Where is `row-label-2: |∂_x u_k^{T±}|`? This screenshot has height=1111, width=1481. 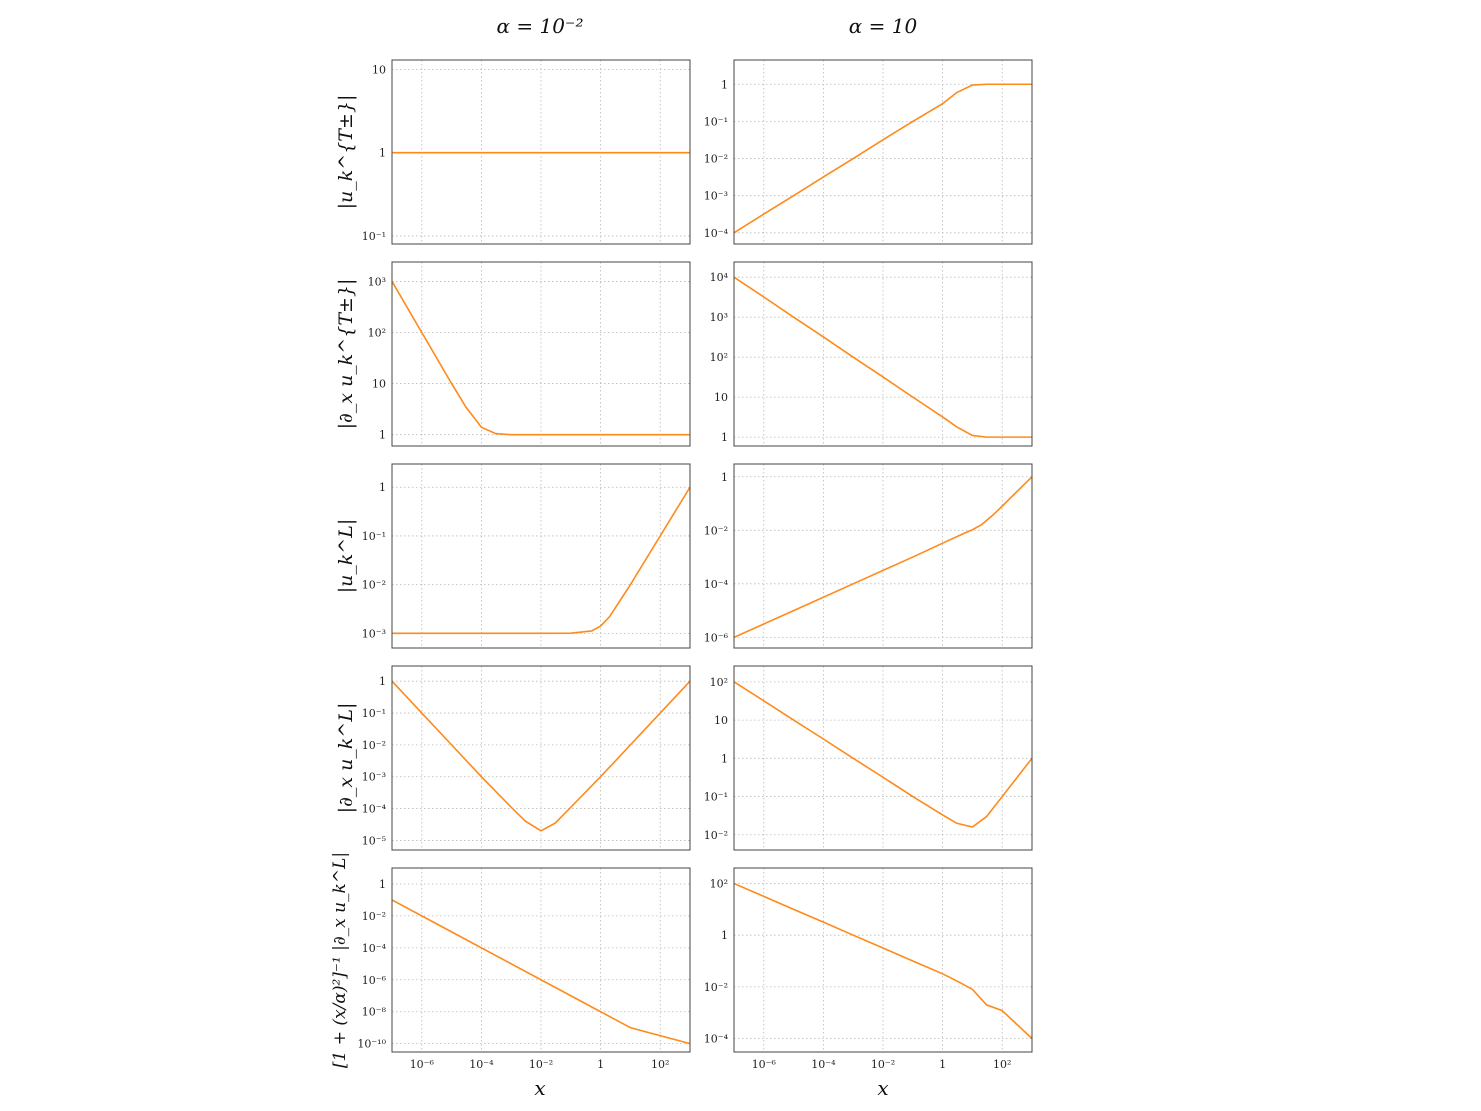 row-label-2: |∂_x u_k^{T±}| is located at coordinates (346, 354).